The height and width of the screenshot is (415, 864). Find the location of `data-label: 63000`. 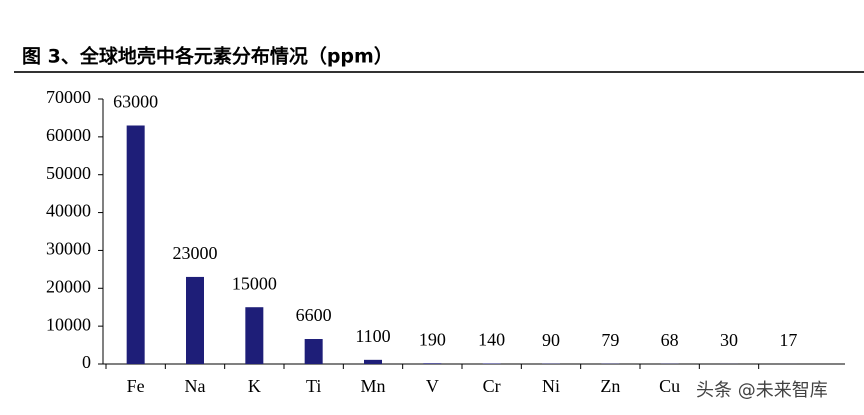

data-label: 63000 is located at coordinates (135, 102).